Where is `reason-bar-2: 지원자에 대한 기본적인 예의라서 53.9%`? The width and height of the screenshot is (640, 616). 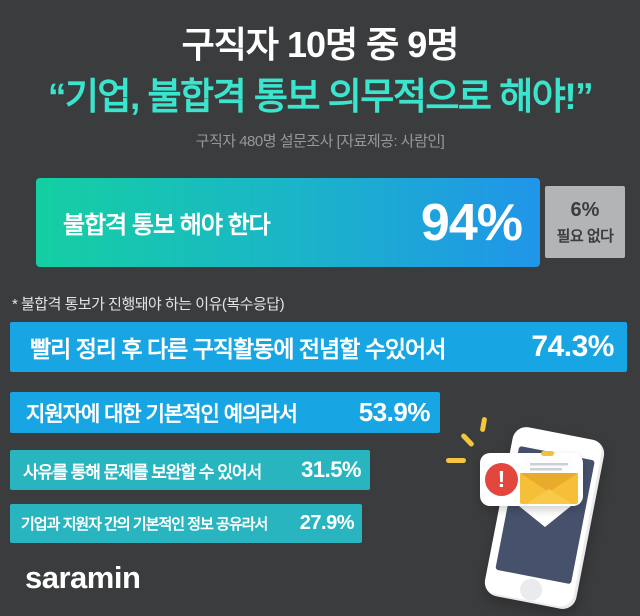
reason-bar-2: 지원자에 대한 기본적인 예의라서 53.9% is located at coordinates (225, 412).